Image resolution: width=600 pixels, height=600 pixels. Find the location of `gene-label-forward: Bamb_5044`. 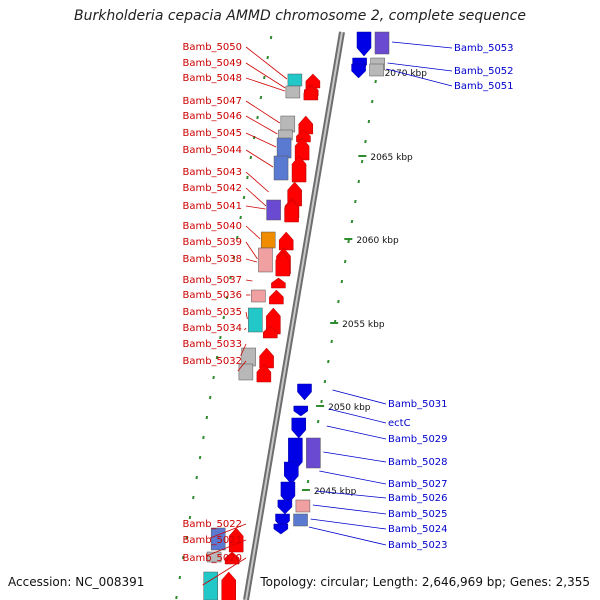

gene-label-forward: Bamb_5044 is located at coordinates (212, 150).